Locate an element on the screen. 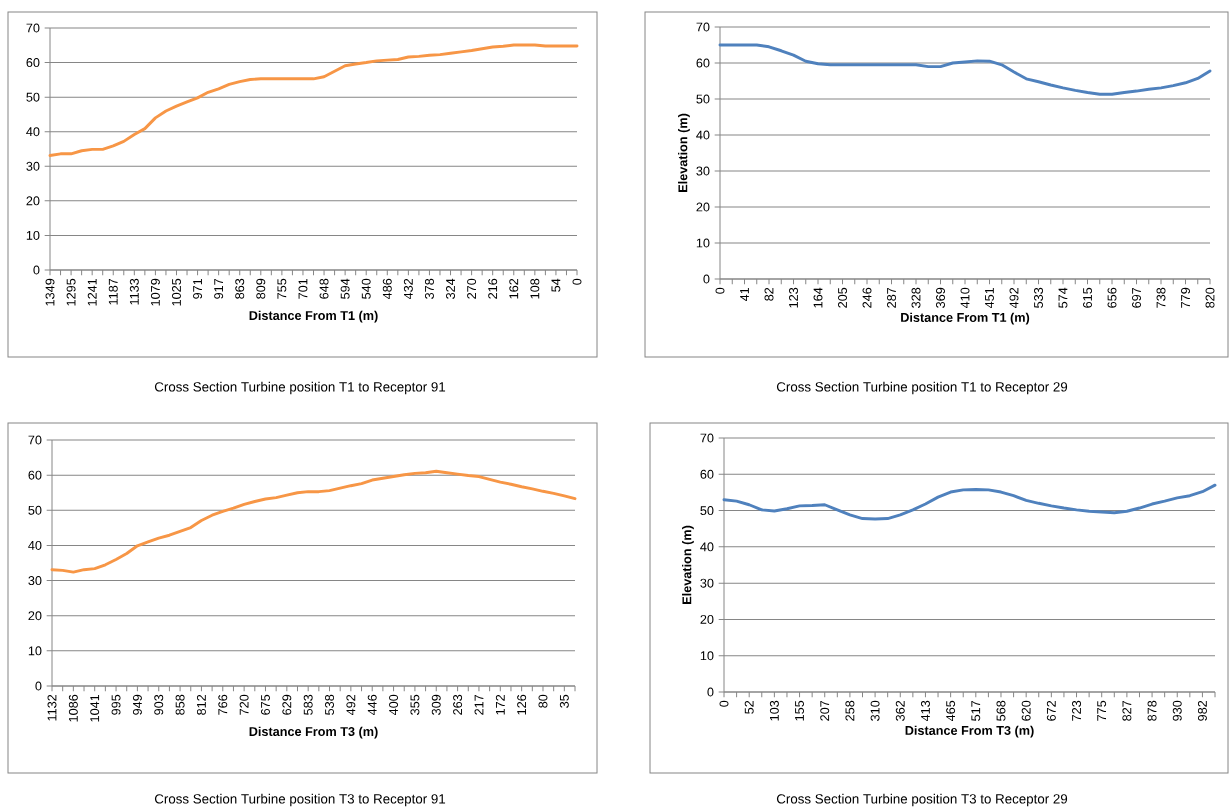 The image size is (1230, 811). x-tick-label: 755 is located at coordinates (282, 288).